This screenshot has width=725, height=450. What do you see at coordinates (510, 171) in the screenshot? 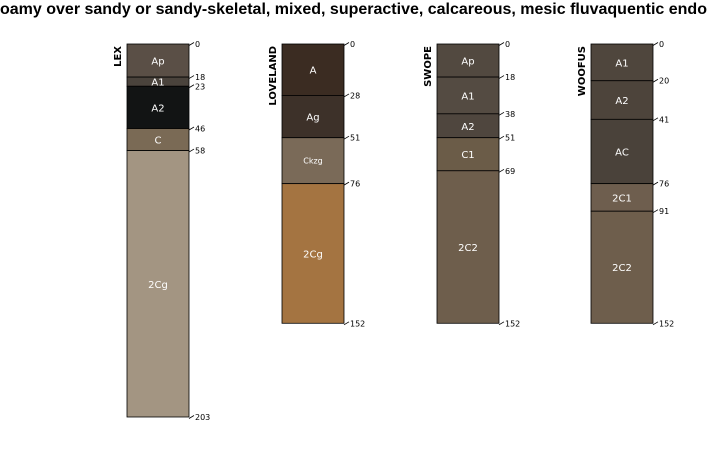
I see `depth-label: 69` at bounding box center [510, 171].